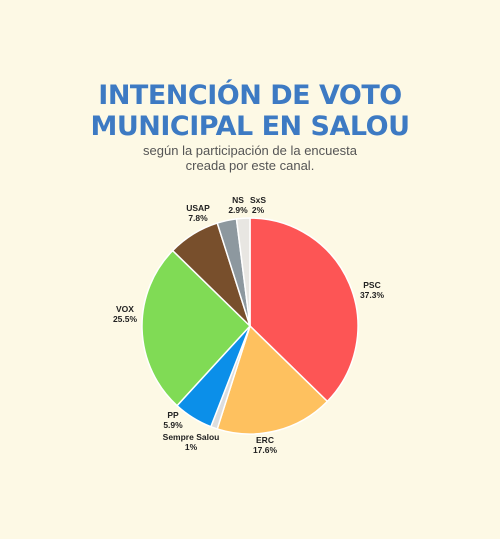  I want to click on slice-value-ns: 2.9%, so click(238, 210).